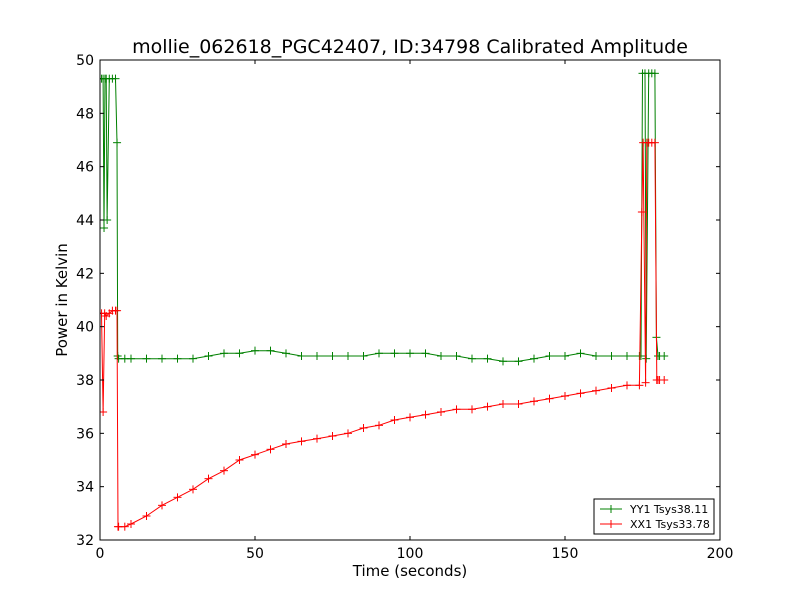 This screenshot has height=600, width=800. I want to click on y-tick-label: 48, so click(85, 114).